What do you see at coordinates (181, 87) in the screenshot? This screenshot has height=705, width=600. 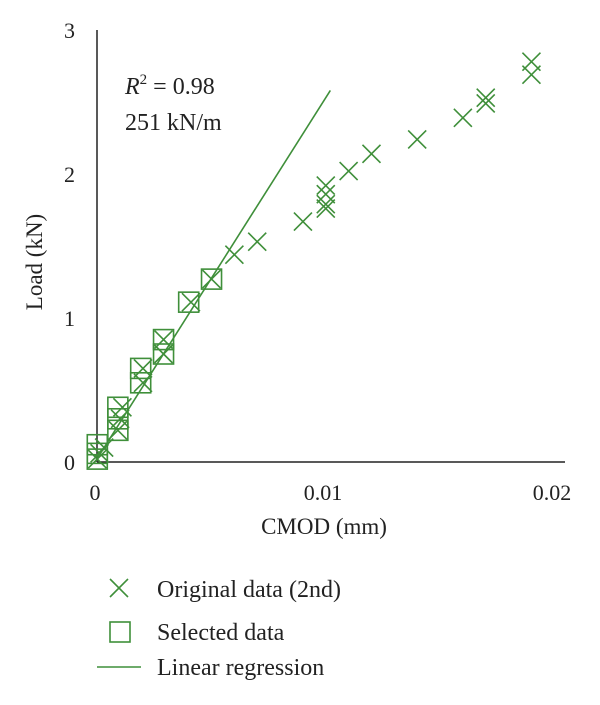 I see `r-squared-value: = 0.98` at bounding box center [181, 87].